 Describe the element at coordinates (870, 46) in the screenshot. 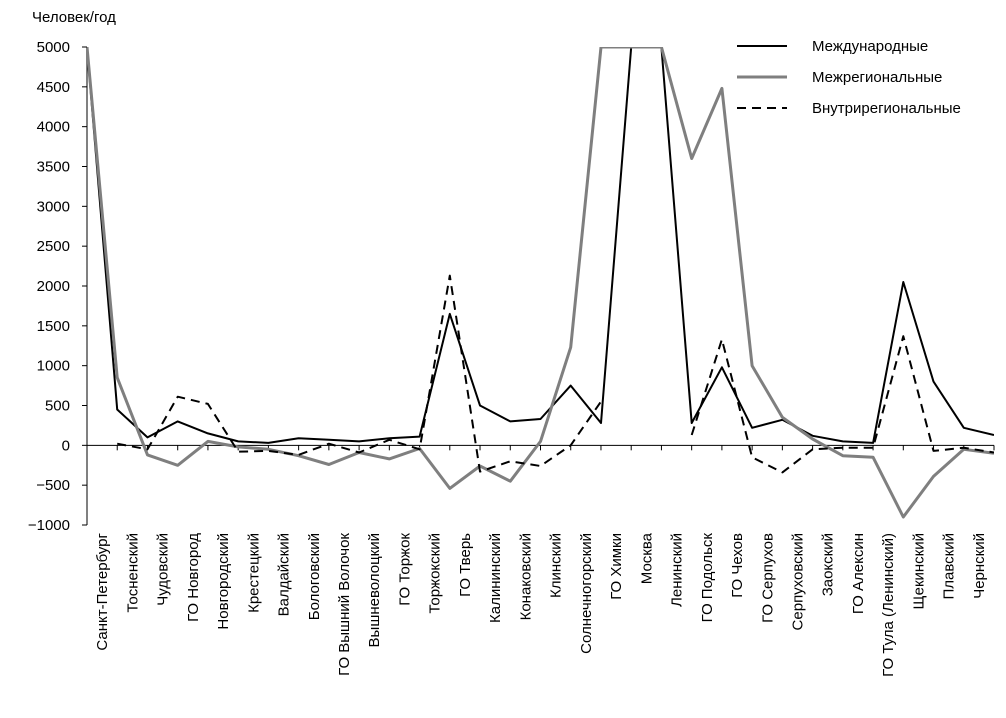

I see `legend-label: Международные` at that location.